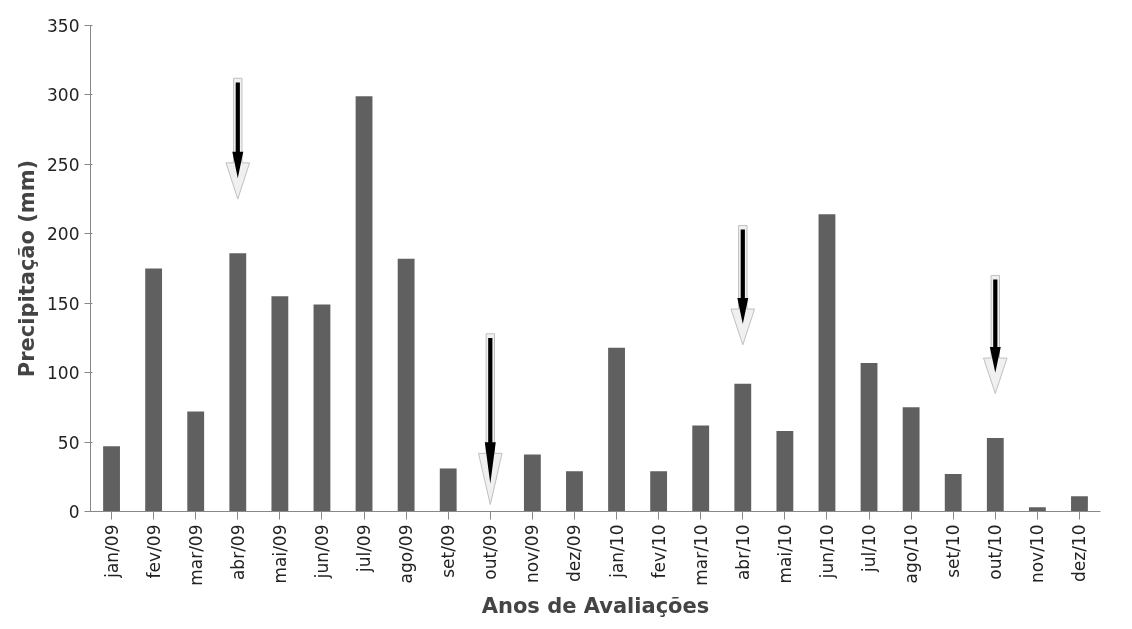  Describe the element at coordinates (826, 552) in the screenshot. I see `x-tick-label: jun/10` at that location.